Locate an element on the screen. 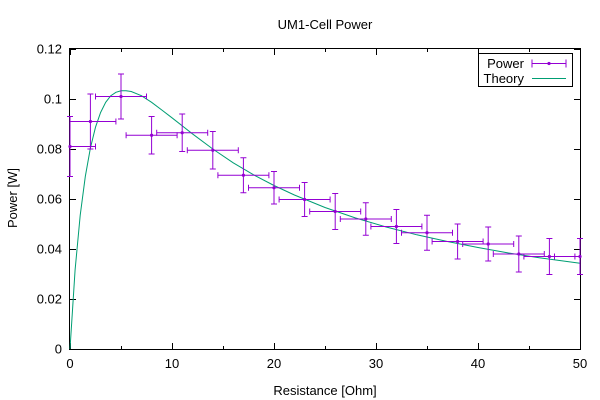 This screenshot has height=400, width=600. y-tick-label: 0.1 is located at coordinates (53, 99).